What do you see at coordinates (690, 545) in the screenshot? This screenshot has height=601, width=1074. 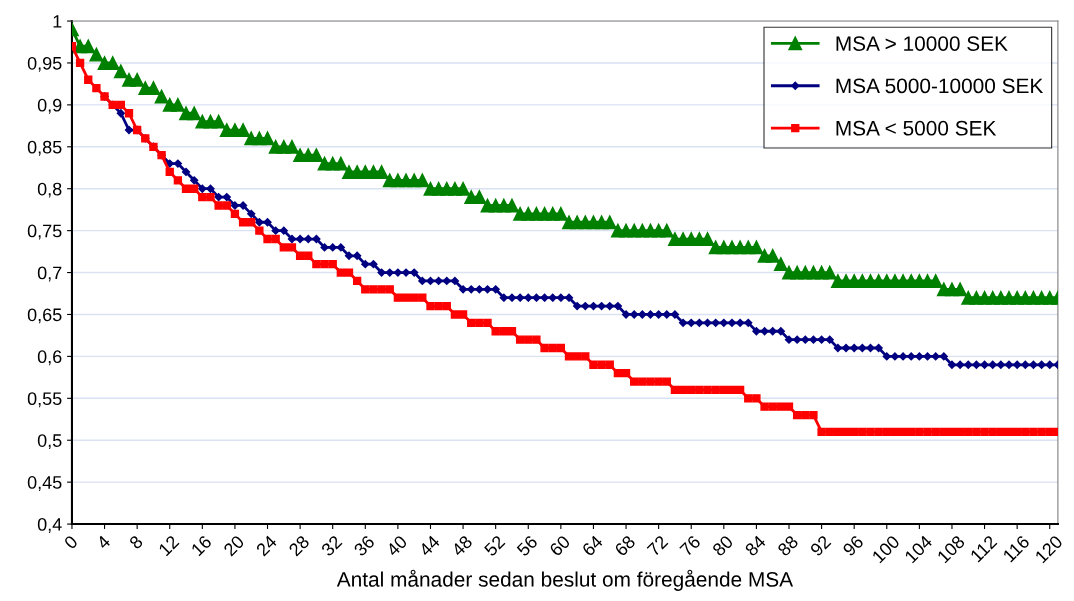 I see `x-tick-label: 76` at bounding box center [690, 545].